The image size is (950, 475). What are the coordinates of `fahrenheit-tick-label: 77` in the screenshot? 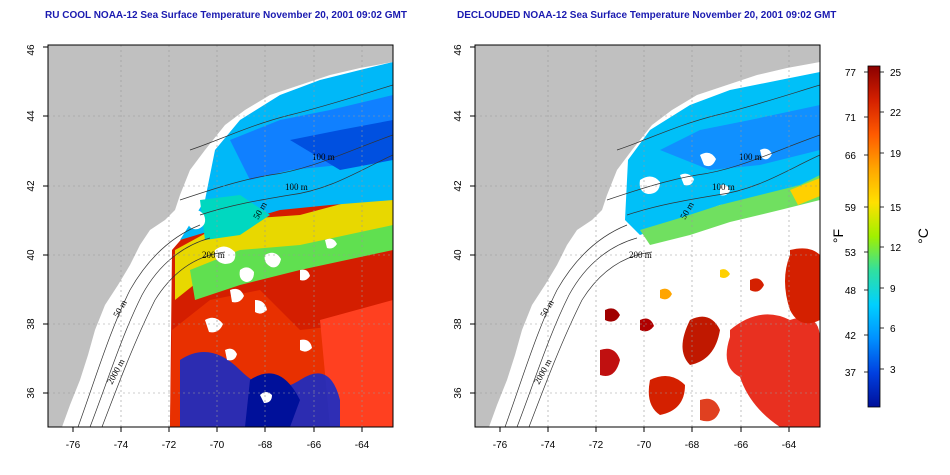 It's located at (851, 73).